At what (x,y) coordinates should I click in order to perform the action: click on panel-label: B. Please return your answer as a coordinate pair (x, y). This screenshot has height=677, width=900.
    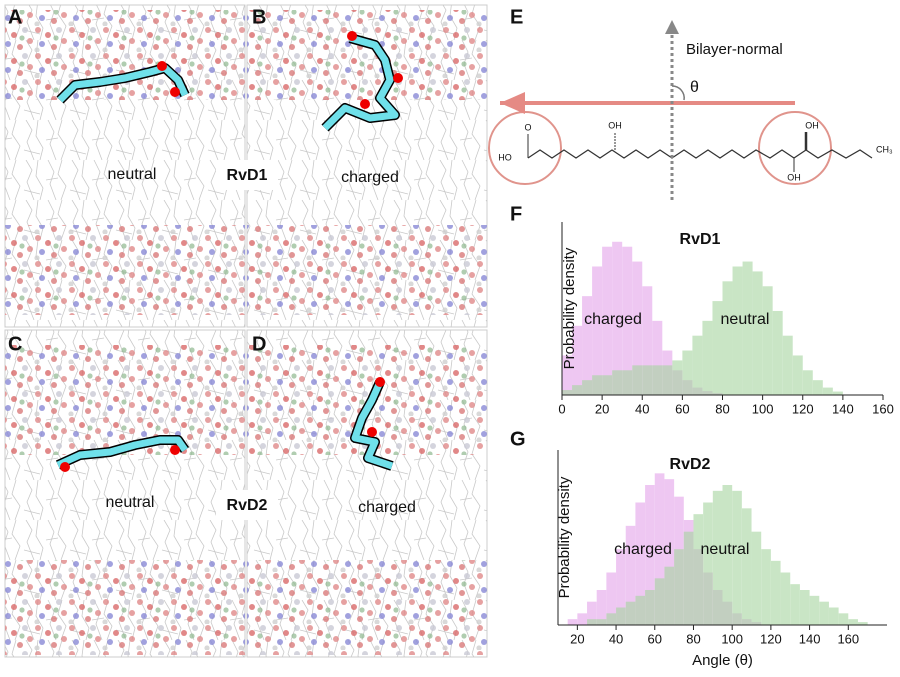
    Looking at the image, I should click on (259, 17).